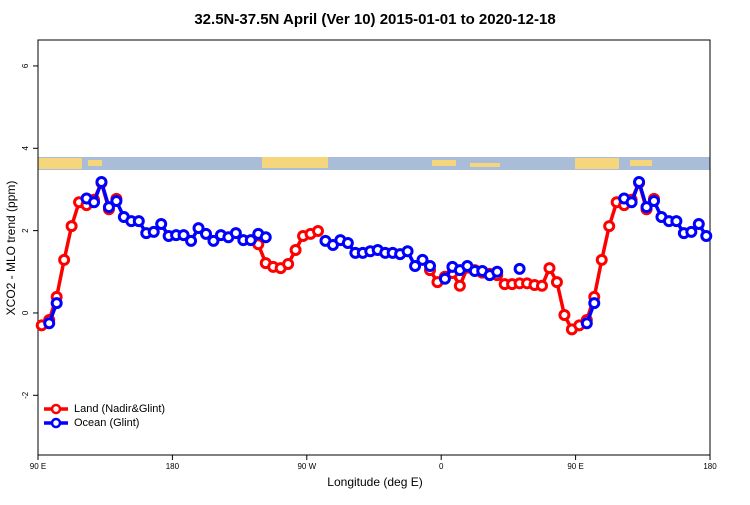 The width and height of the screenshot is (750, 505). Describe the element at coordinates (25, 148) in the screenshot. I see `y-tick-label: 4` at that location.